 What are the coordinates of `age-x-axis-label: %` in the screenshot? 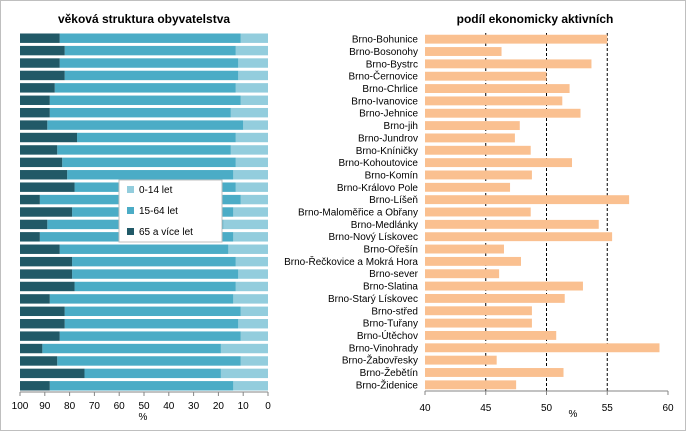 It's located at (143, 417).